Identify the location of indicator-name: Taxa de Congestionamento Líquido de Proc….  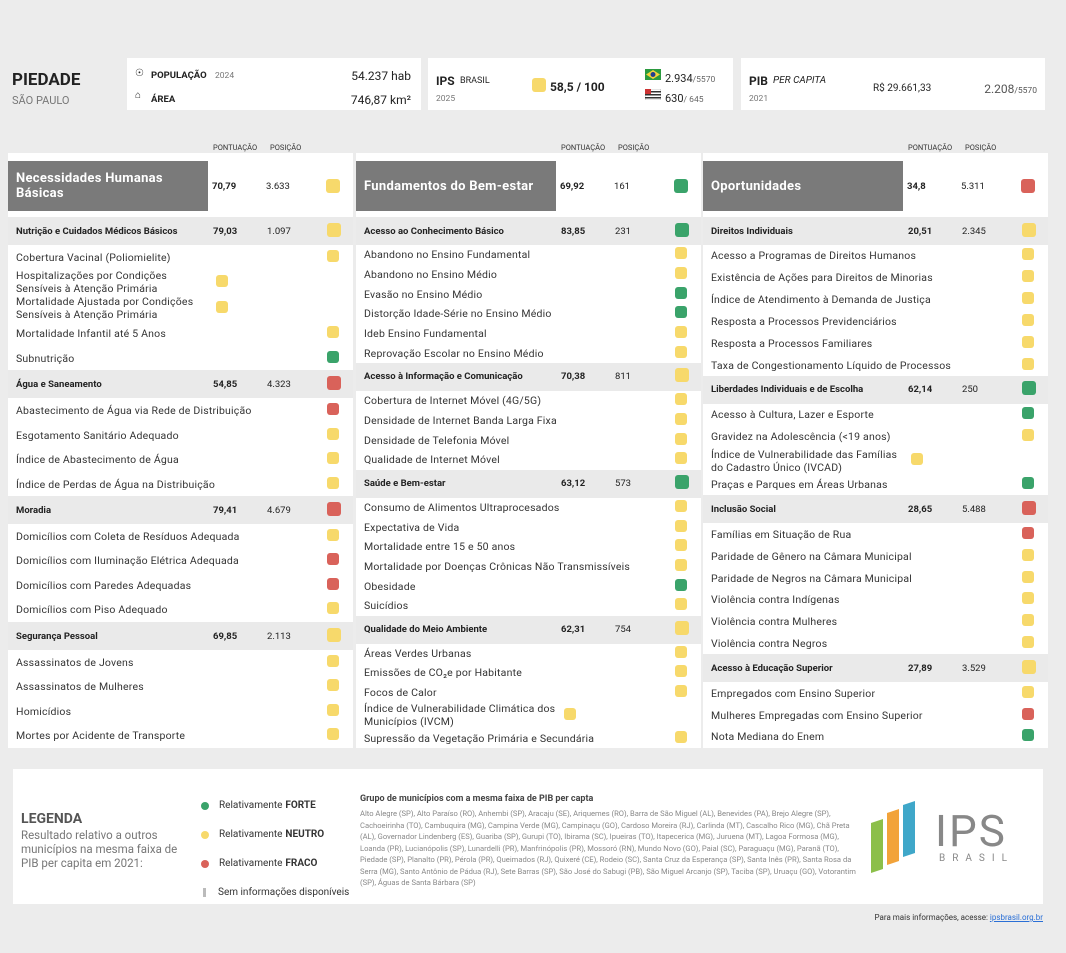
(831, 365).